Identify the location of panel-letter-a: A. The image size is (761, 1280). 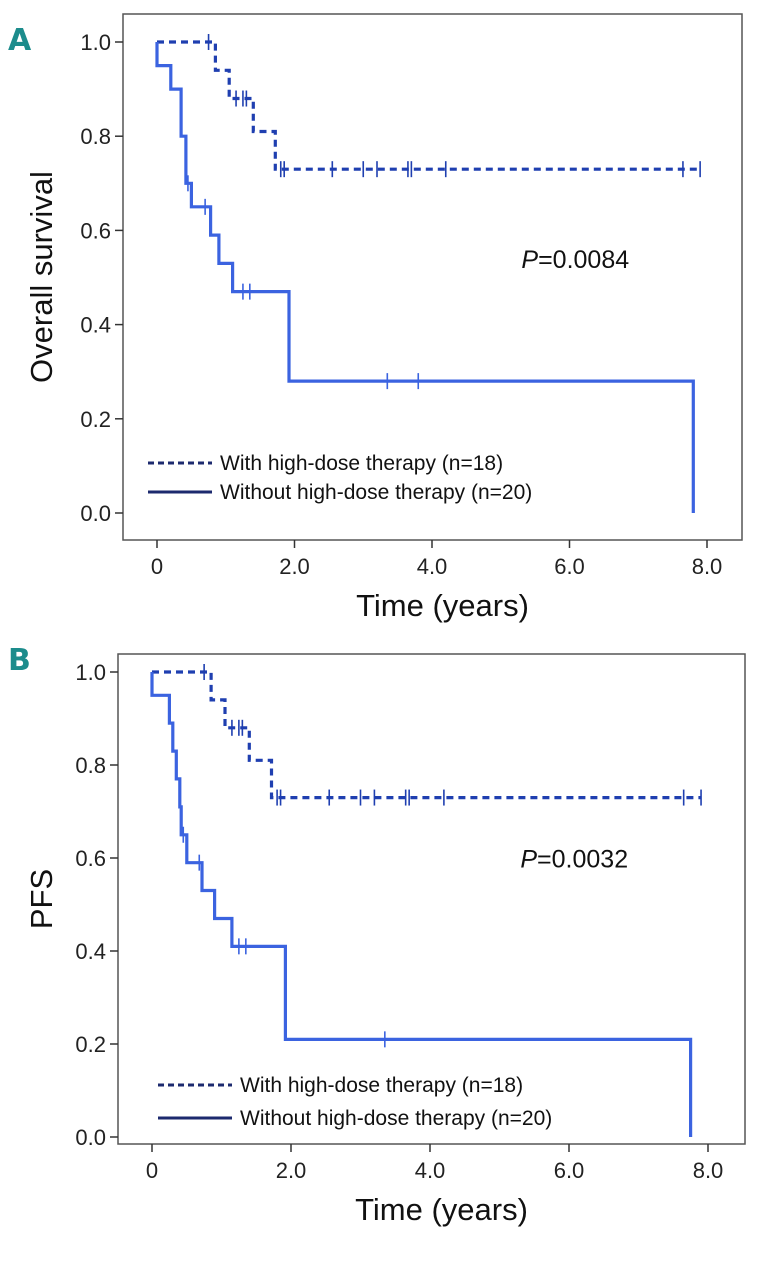
(20, 40).